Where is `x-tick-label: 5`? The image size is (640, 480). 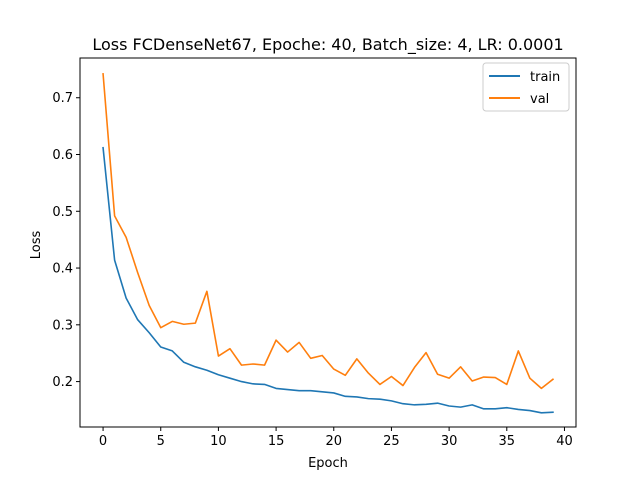
x-tick-label: 5 is located at coordinates (161, 441).